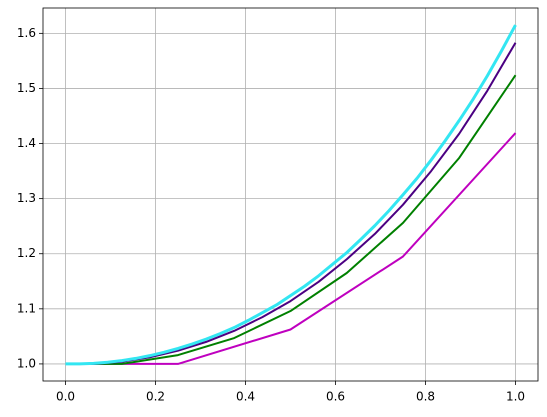  Describe the element at coordinates (26, 308) in the screenshot. I see `y-tick-label: 1.1` at that location.